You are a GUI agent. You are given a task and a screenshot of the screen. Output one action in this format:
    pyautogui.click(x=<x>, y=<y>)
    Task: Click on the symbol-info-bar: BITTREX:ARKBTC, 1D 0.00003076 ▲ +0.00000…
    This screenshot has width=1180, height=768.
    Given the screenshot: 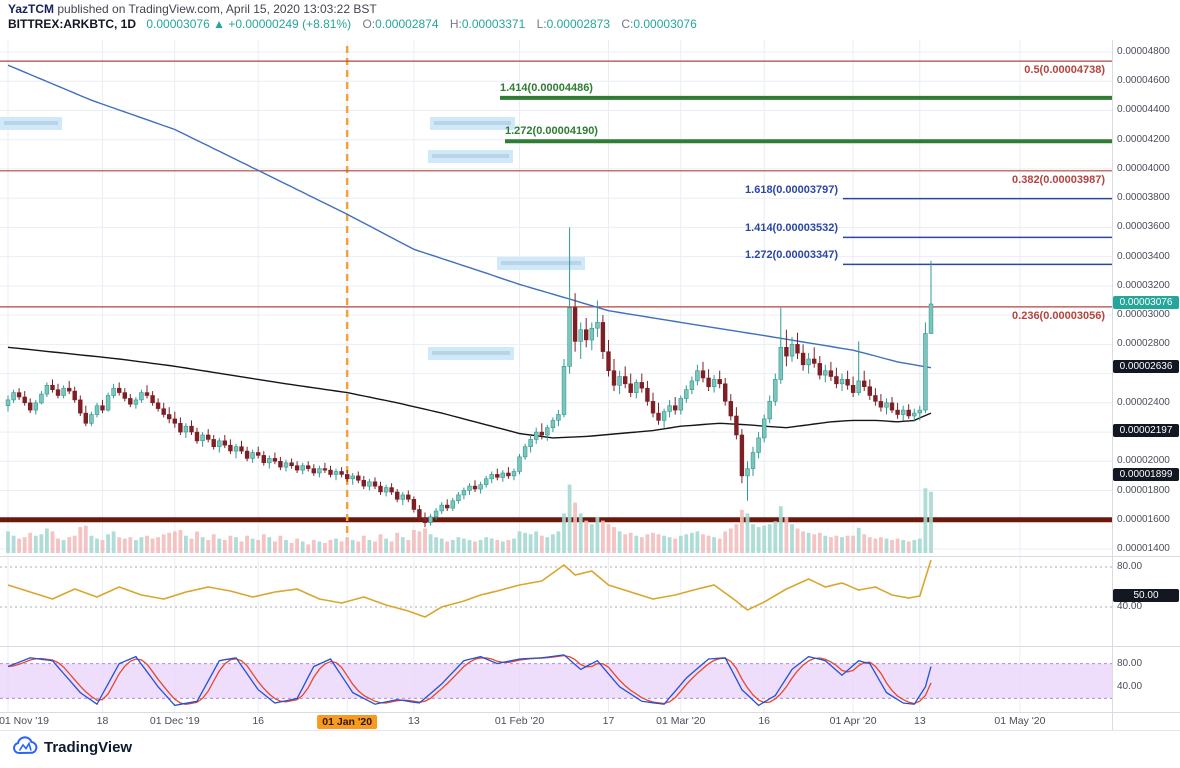 What is the action you would take?
    pyautogui.click(x=352, y=24)
    